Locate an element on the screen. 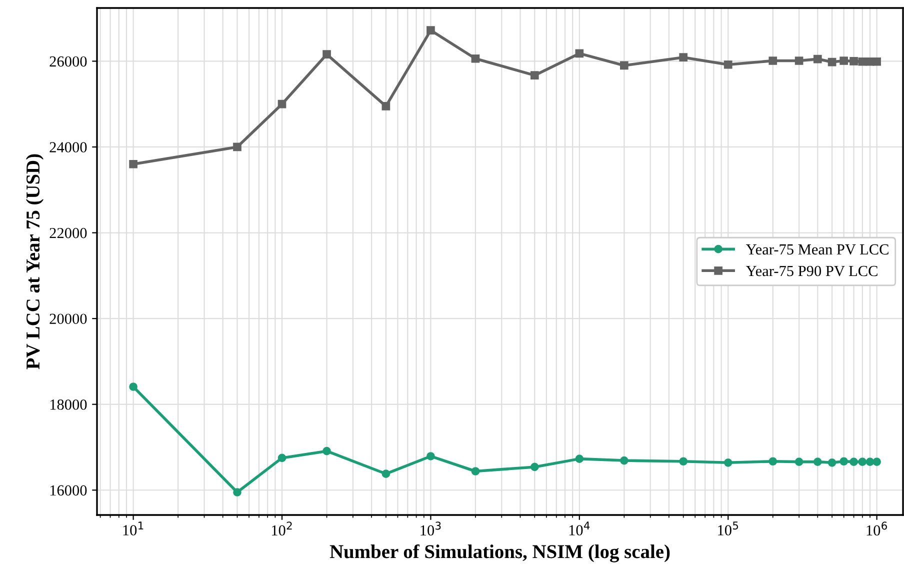  legend-label: Year-75 P90 PV LCC is located at coordinates (812, 271).